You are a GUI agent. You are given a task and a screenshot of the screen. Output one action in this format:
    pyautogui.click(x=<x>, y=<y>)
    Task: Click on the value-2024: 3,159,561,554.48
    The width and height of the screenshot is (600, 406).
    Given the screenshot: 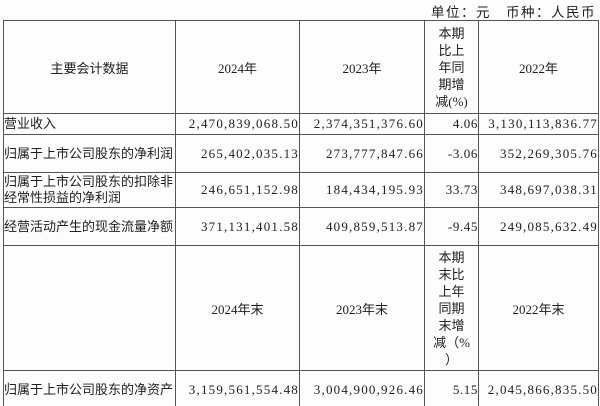 What is the action you would take?
    pyautogui.click(x=237, y=388)
    